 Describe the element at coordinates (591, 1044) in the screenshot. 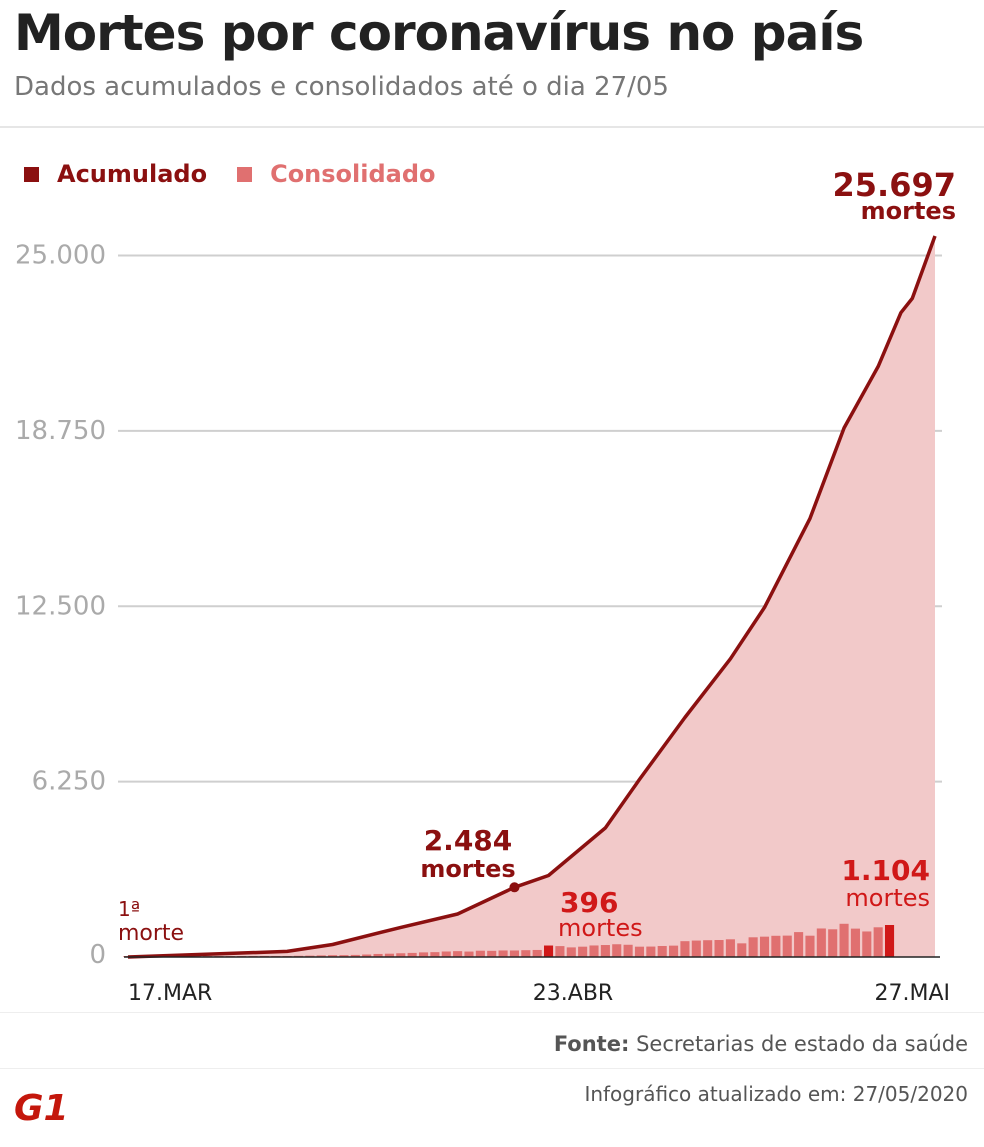

I see `source-label: Fonte:` at that location.